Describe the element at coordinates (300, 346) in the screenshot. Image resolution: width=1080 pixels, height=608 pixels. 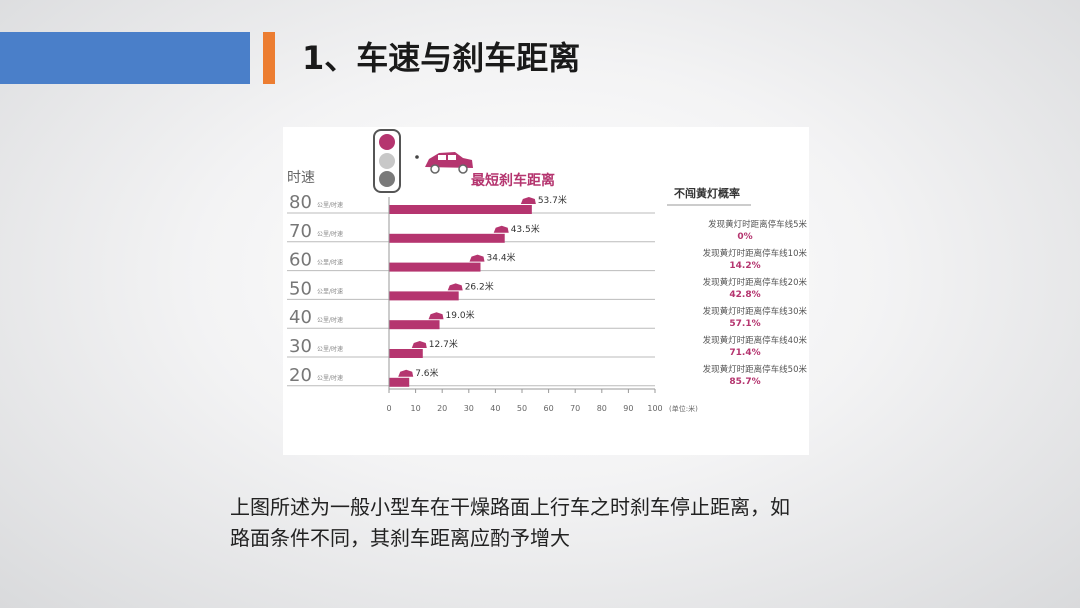
I see `speed-label: 30` at that location.